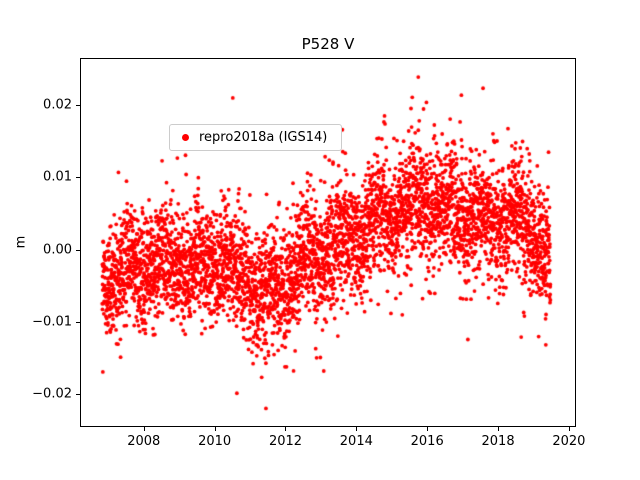 The height and width of the screenshot is (480, 640). What do you see at coordinates (52, 322) in the screenshot?
I see `y-tick-label: −0.01` at bounding box center [52, 322].